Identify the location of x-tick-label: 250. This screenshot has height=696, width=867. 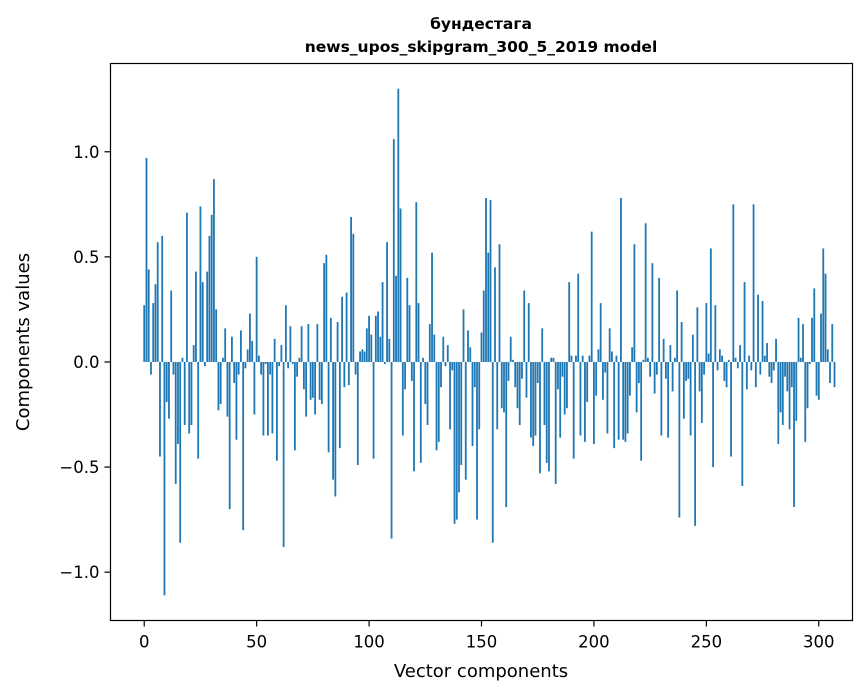
(707, 642).